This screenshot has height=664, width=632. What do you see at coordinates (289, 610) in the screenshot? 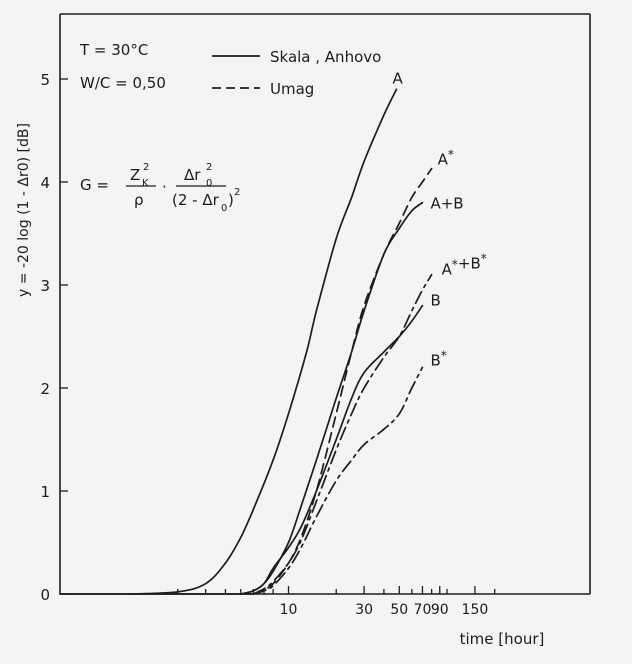
I see `x-tick-label: 10` at bounding box center [289, 610].